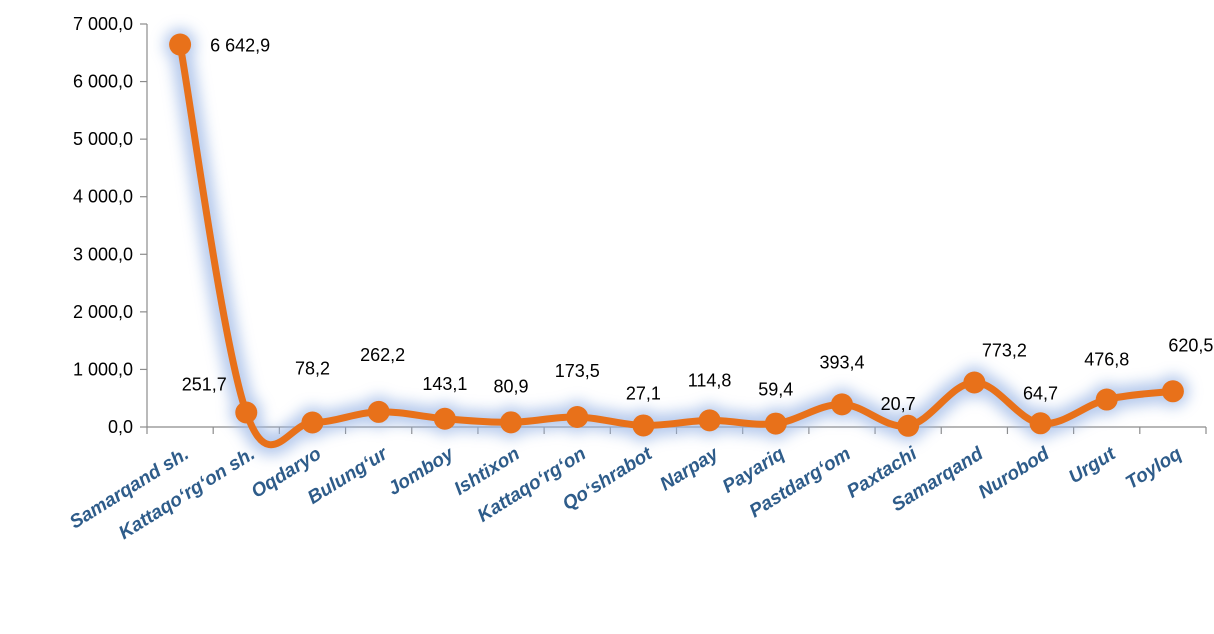 This screenshot has width=1214, height=634. I want to click on data-label-6: 173,5, so click(577, 371).